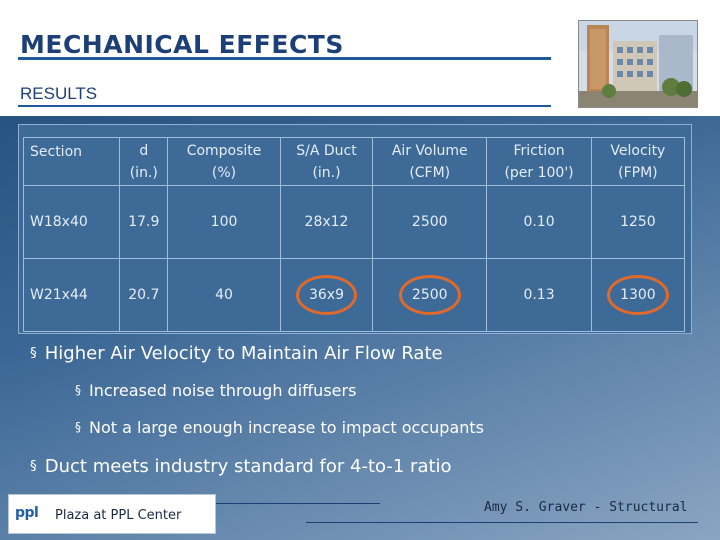 Image resolution: width=720 pixels, height=540 pixels. I want to click on slide-title: MECHANICAL EFFECTS, so click(182, 44).